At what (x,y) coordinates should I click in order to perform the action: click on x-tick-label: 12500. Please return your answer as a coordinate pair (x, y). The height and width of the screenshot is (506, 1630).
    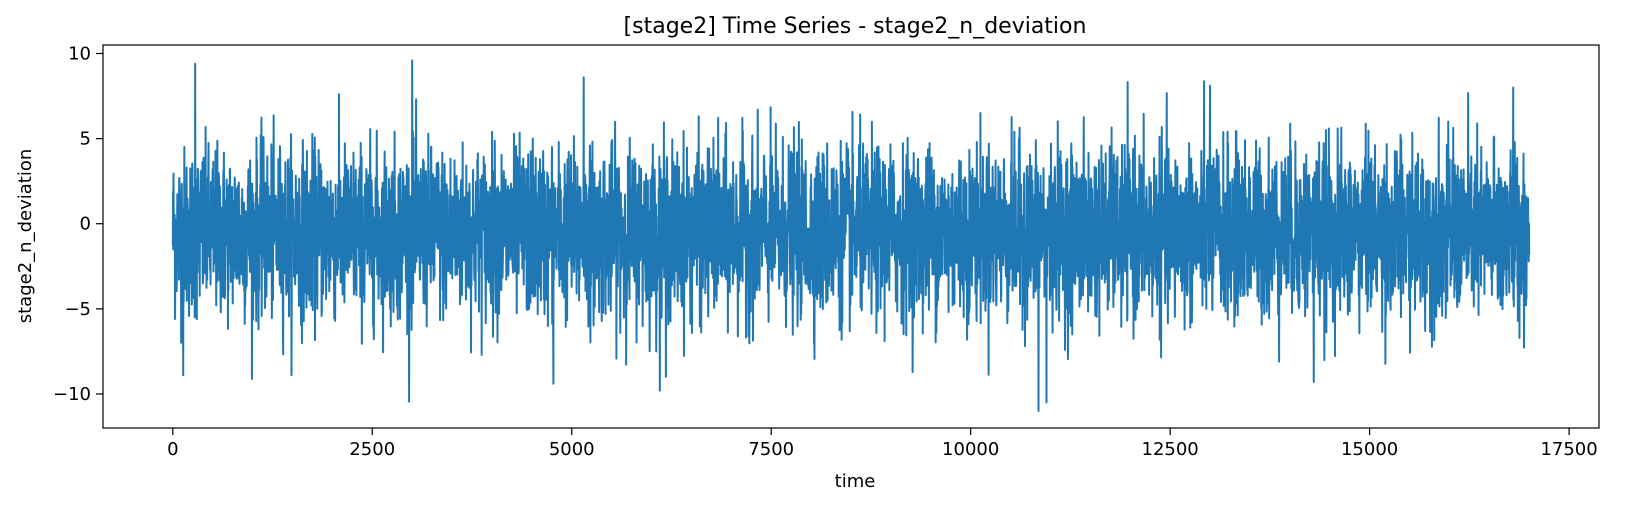
    Looking at the image, I should click on (1170, 449).